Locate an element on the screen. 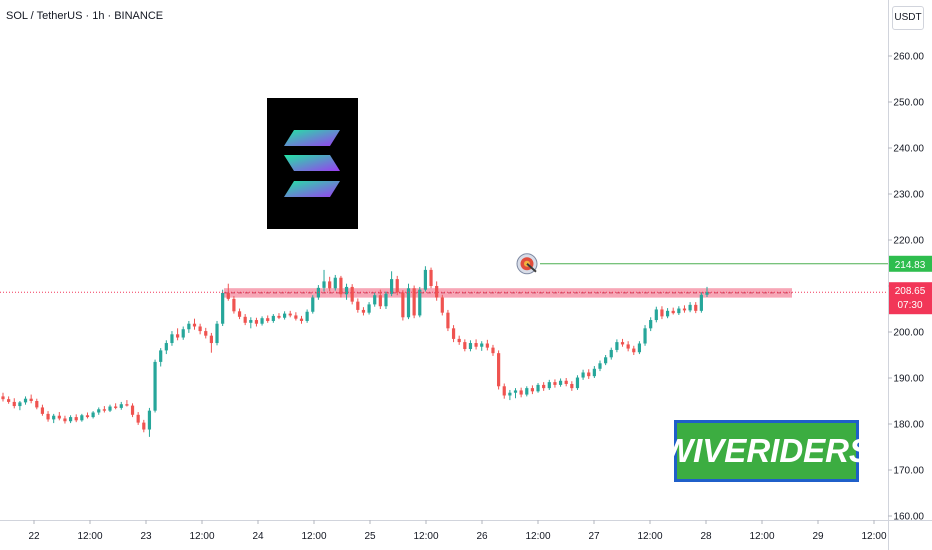  watermark-text: WIVERIDERS is located at coordinates (766, 450).